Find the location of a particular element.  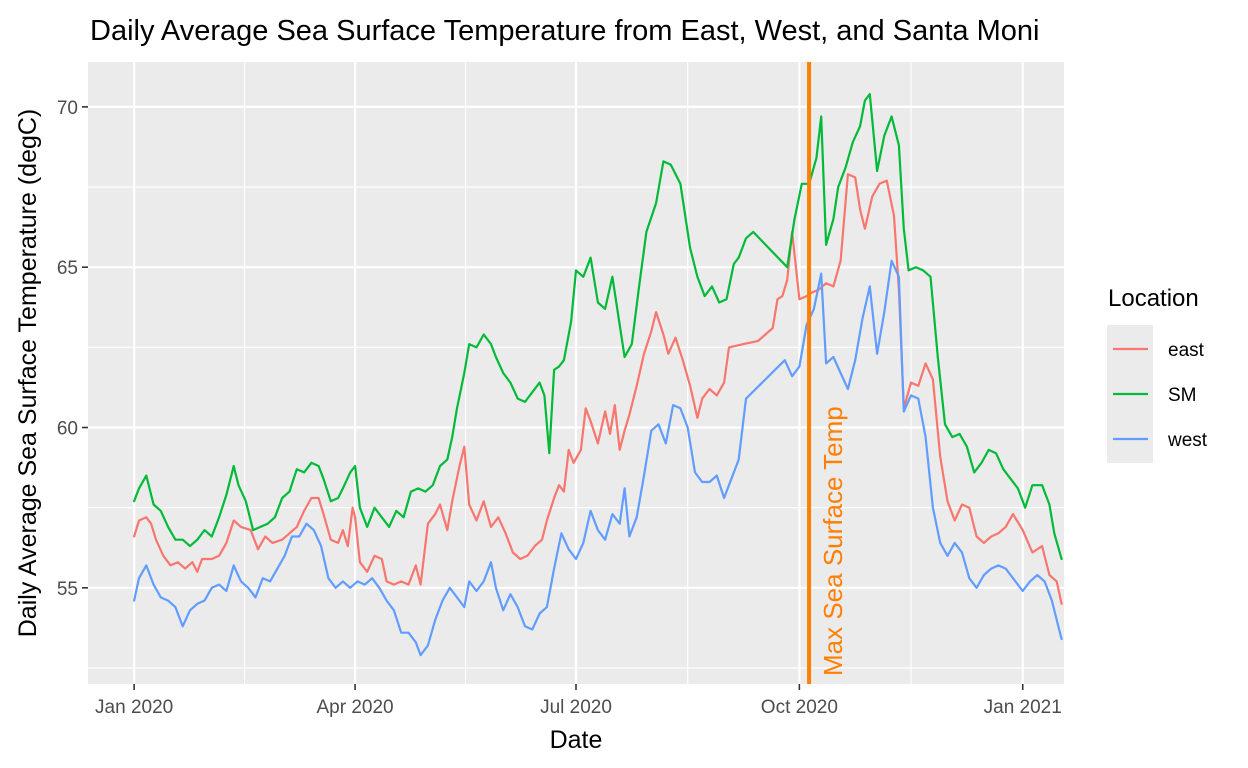

x-axis: Jan 2020 Apr 2020 Jul 2020 Oct 2020 Jan 2021 is located at coordinates (578, 701).